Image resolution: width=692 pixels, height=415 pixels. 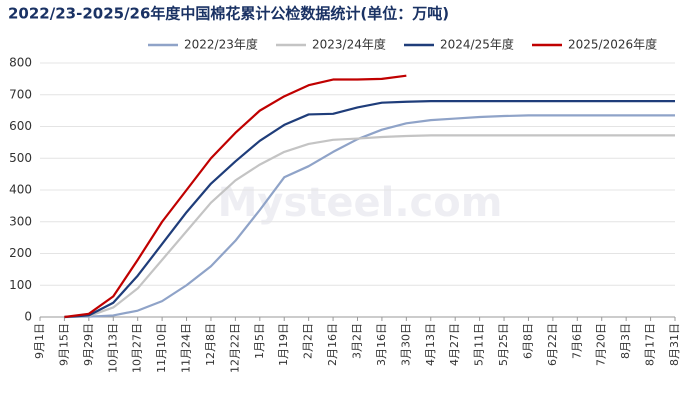 I want to click on x-tick-label: 10月13日, so click(x=112, y=348).